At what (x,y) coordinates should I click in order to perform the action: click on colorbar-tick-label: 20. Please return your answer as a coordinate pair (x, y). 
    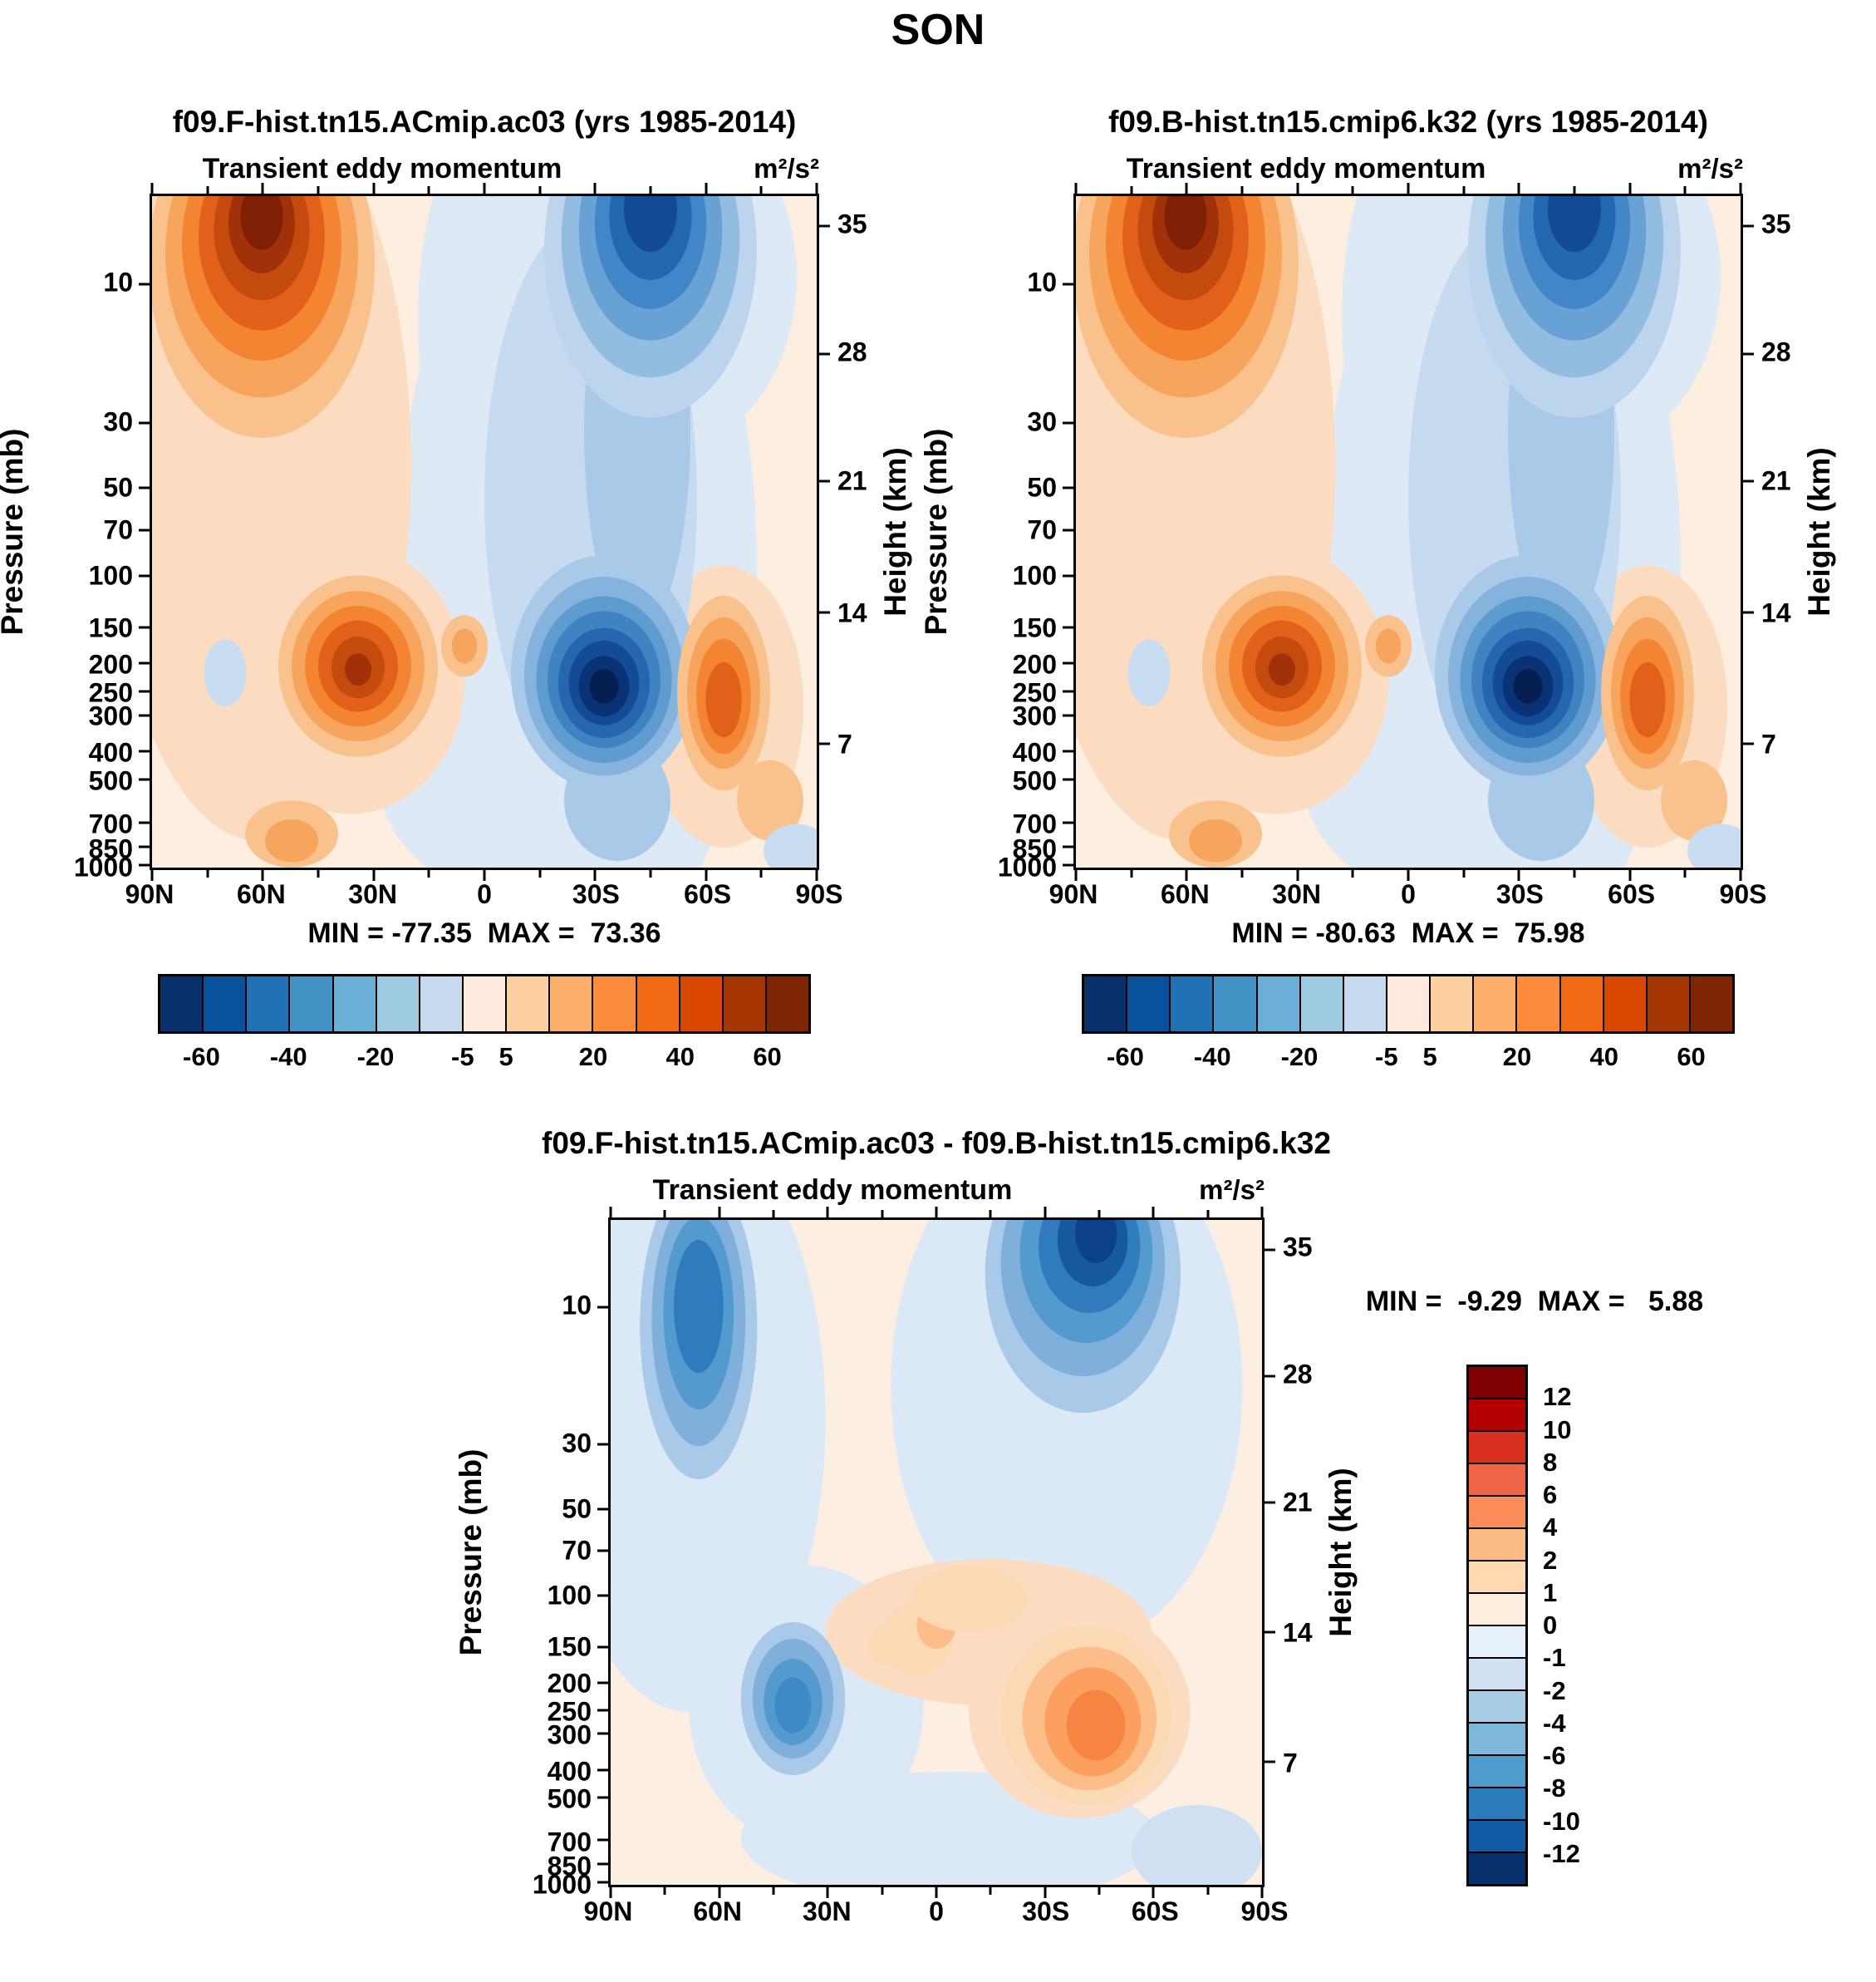
    Looking at the image, I should click on (1517, 1056).